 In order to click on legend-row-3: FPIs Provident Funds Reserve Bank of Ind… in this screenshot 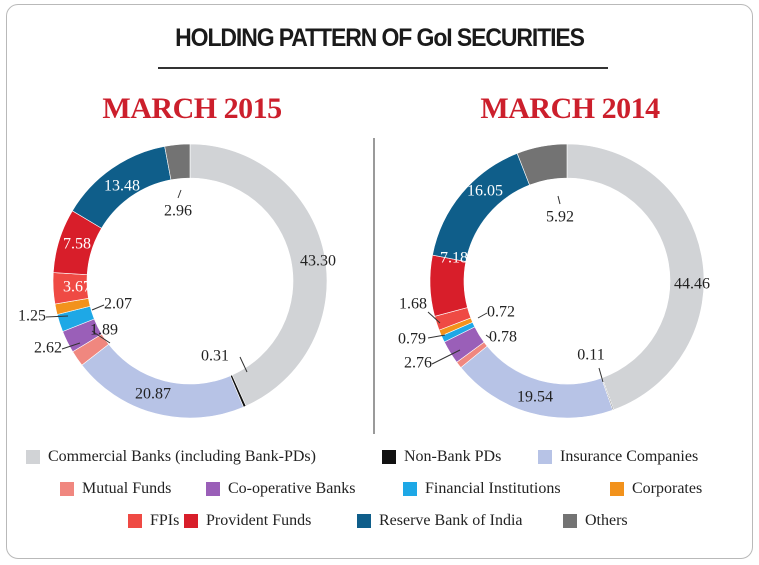, I will do `click(379, 524)`.